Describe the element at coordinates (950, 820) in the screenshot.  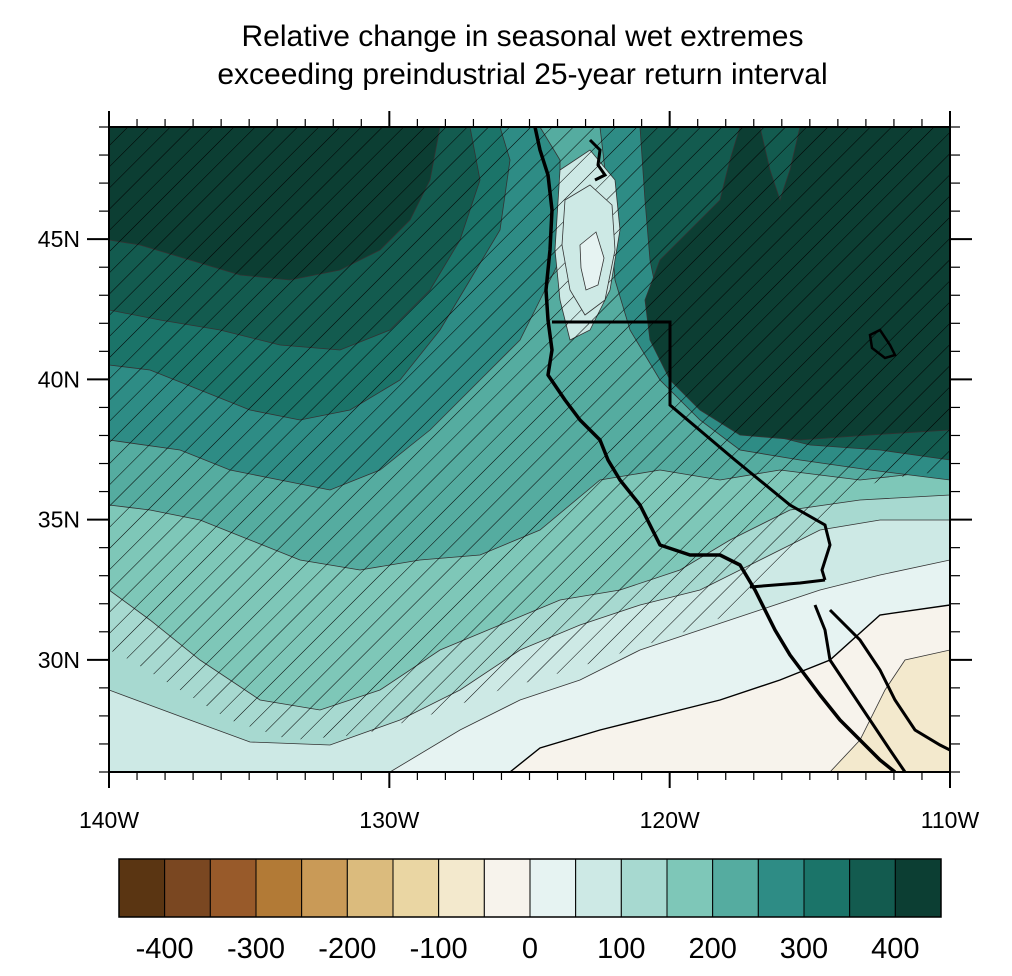
I see `x-tick-label: 110W` at that location.